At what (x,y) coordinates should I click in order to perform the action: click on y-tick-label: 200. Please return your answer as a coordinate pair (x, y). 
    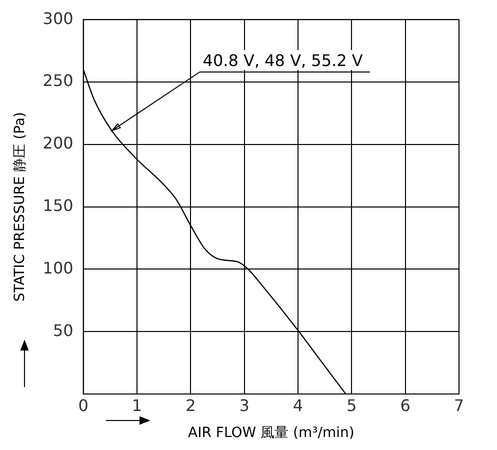
    Looking at the image, I should click on (58, 143).